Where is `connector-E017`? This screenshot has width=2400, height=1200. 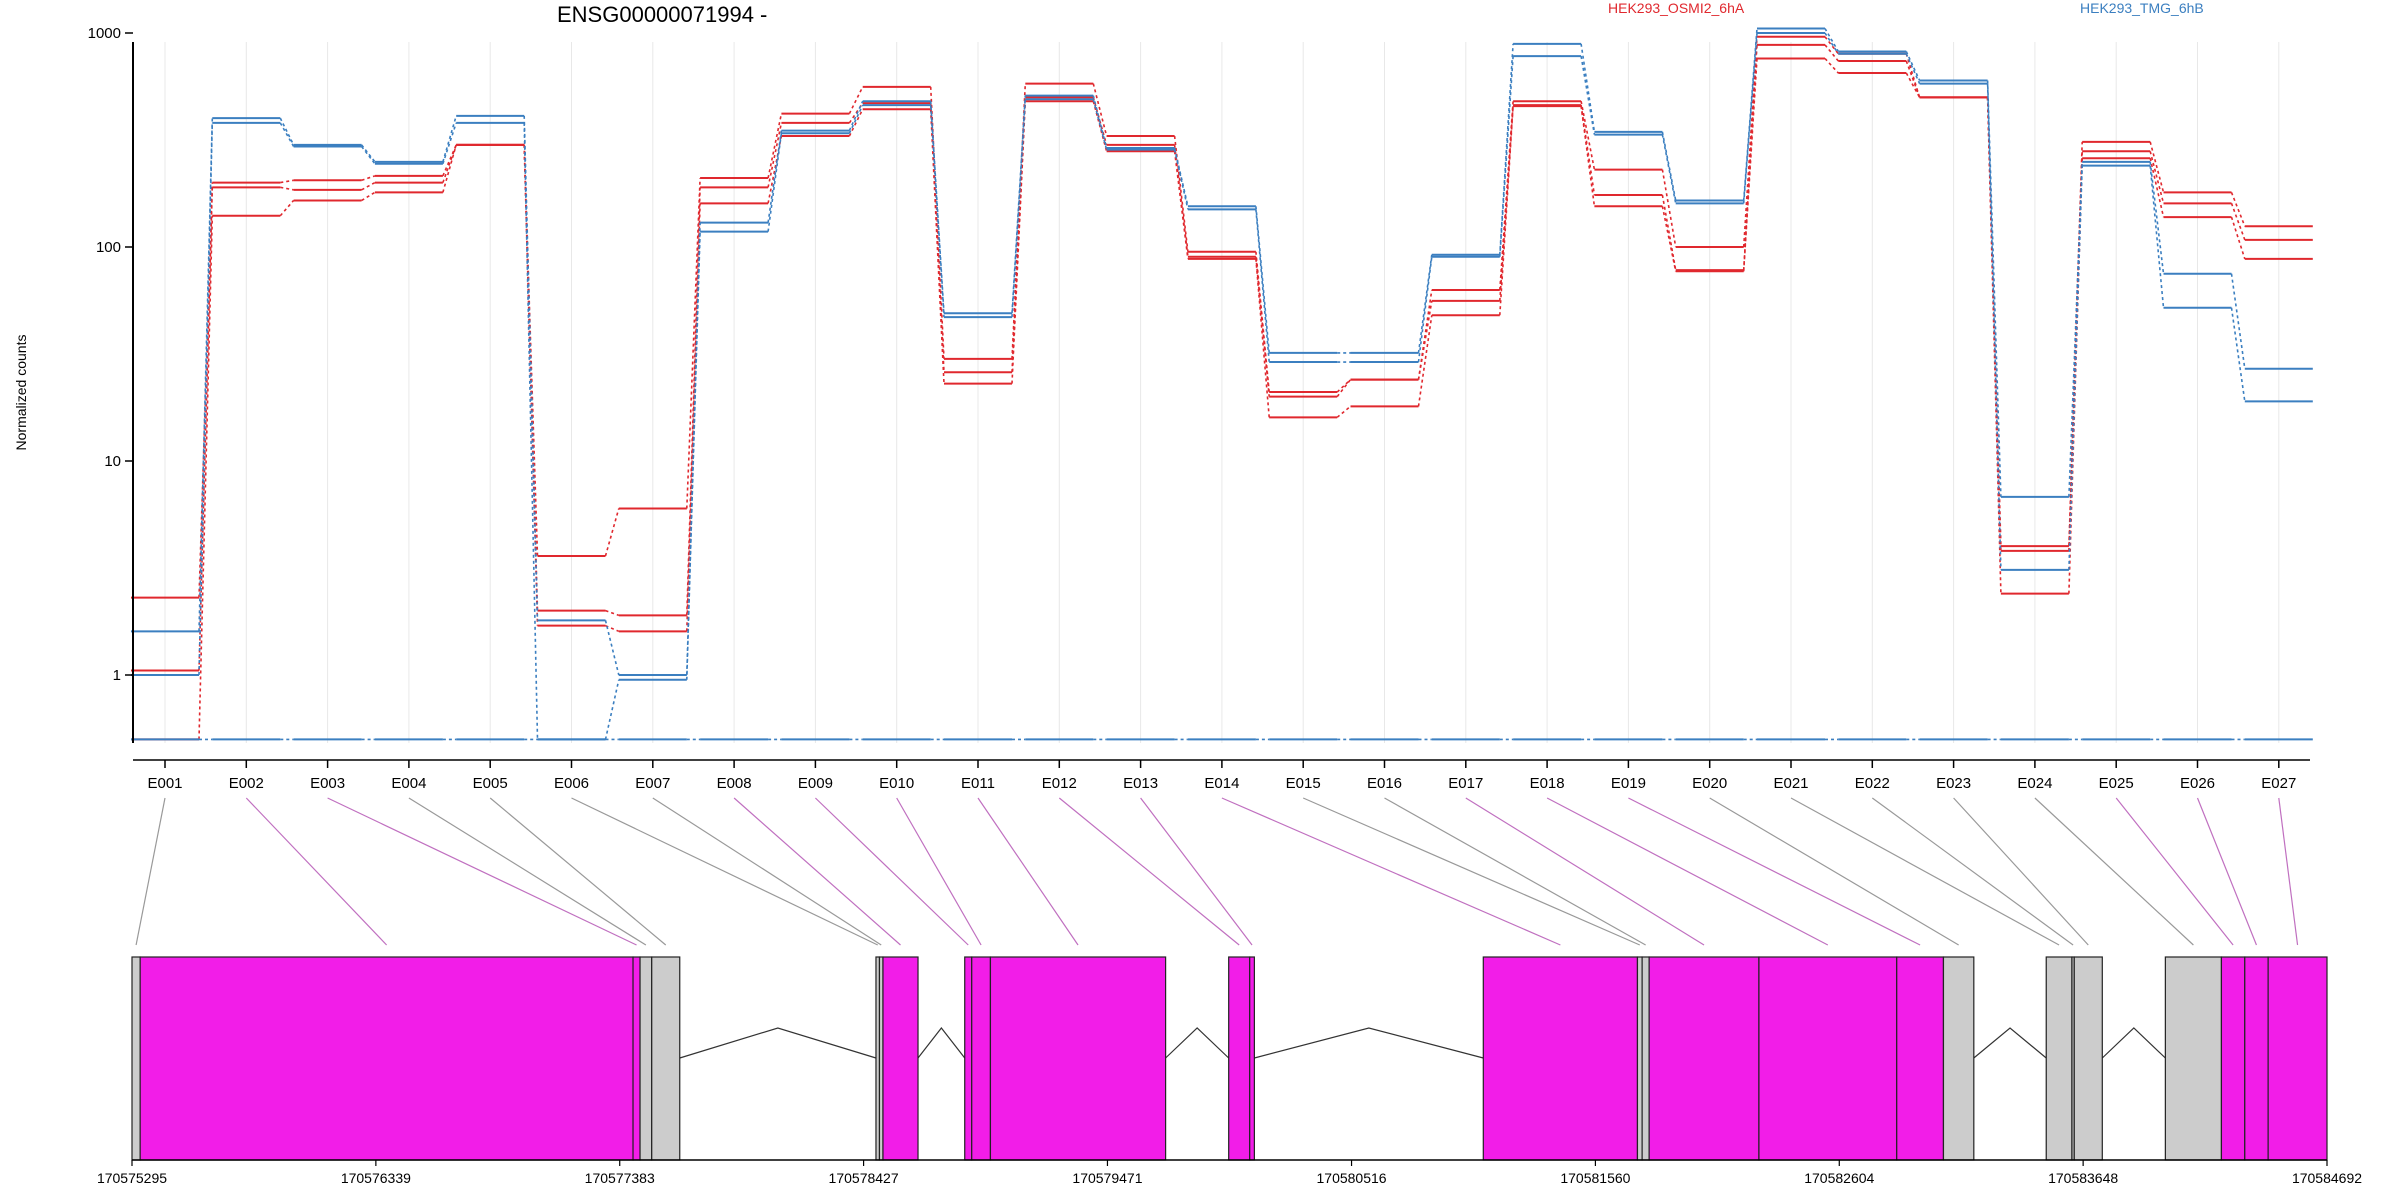
connector-E017 is located at coordinates (1585, 871).